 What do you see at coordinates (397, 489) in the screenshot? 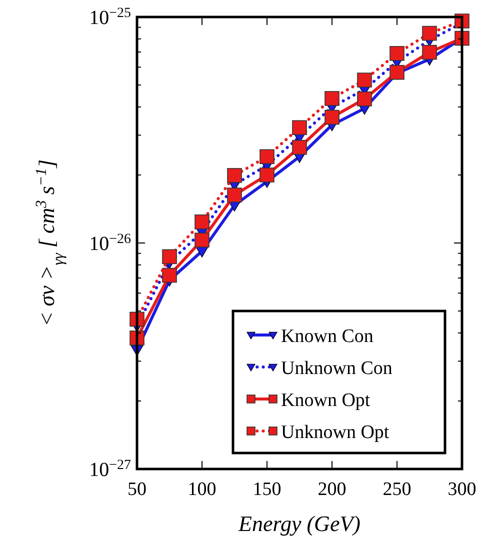
I see `x-tick-label: 250` at bounding box center [397, 489].